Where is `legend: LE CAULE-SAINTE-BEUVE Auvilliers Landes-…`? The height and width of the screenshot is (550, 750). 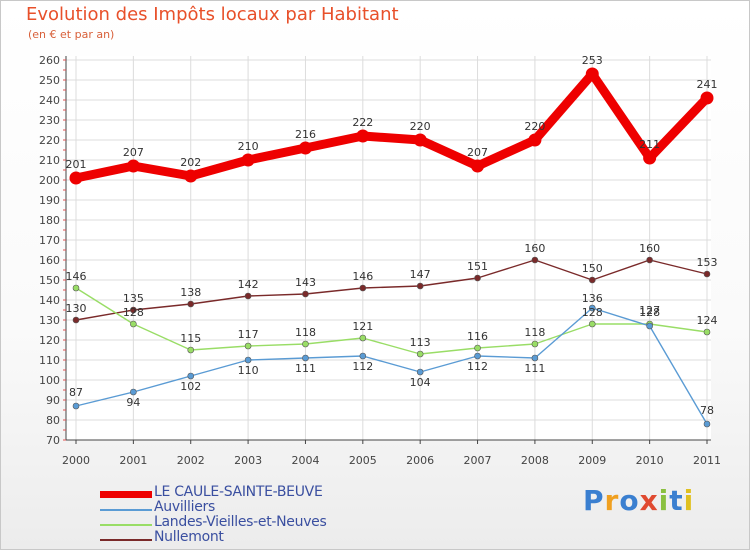
legend: LE CAULE-SAINTE-BEUVE Auvilliers Landes-… is located at coordinates (230, 515).